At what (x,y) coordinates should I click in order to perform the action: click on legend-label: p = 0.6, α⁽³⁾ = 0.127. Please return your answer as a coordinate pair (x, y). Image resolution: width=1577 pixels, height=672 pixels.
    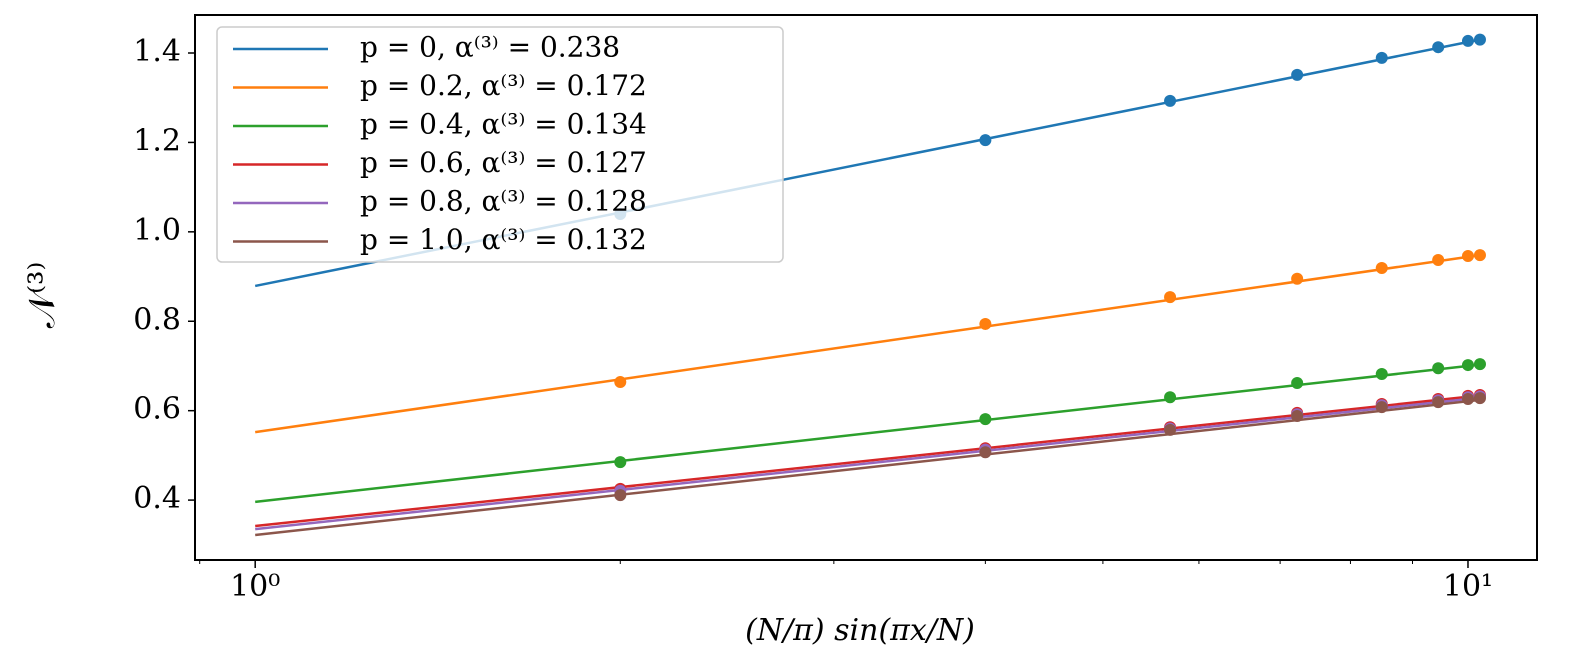
    Looking at the image, I should click on (503, 162).